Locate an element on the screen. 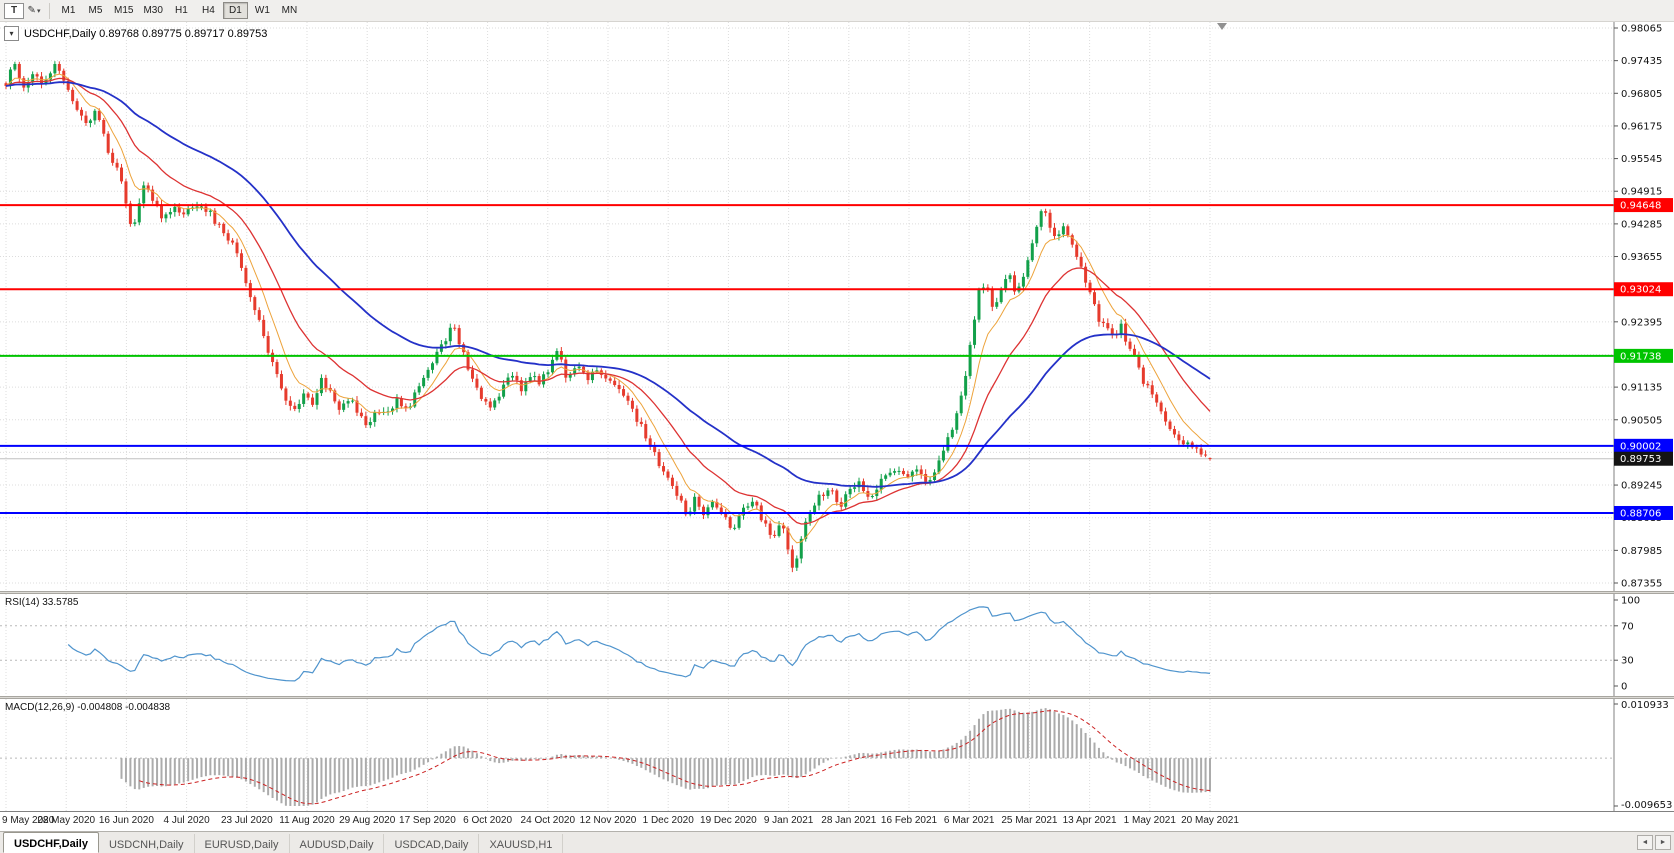  timeframe-m5: M5 is located at coordinates (95, 10).